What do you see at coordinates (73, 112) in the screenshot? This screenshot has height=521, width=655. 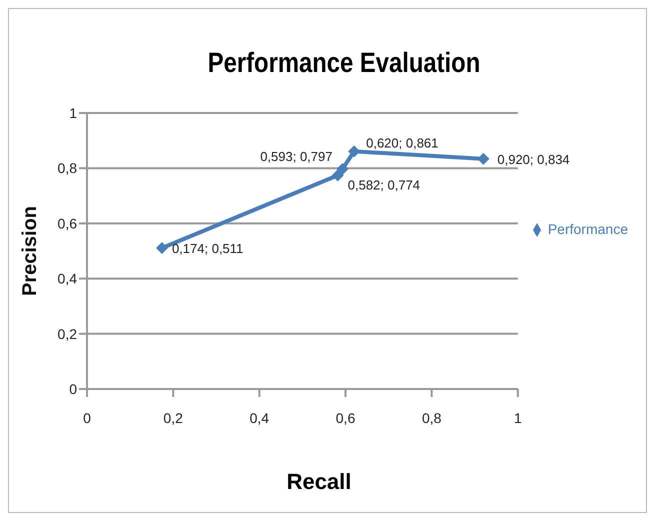 I see `y-tick-label: 1` at bounding box center [73, 112].